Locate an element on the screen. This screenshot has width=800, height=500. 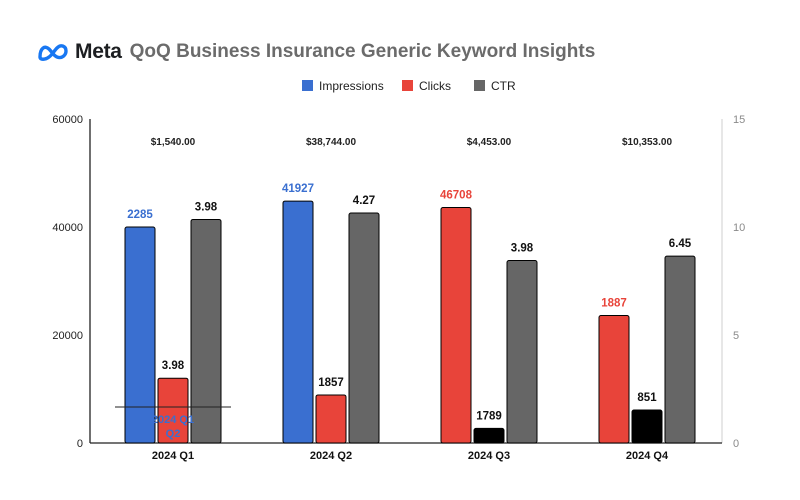
cost-label: $38,744.00 is located at coordinates (331, 142).